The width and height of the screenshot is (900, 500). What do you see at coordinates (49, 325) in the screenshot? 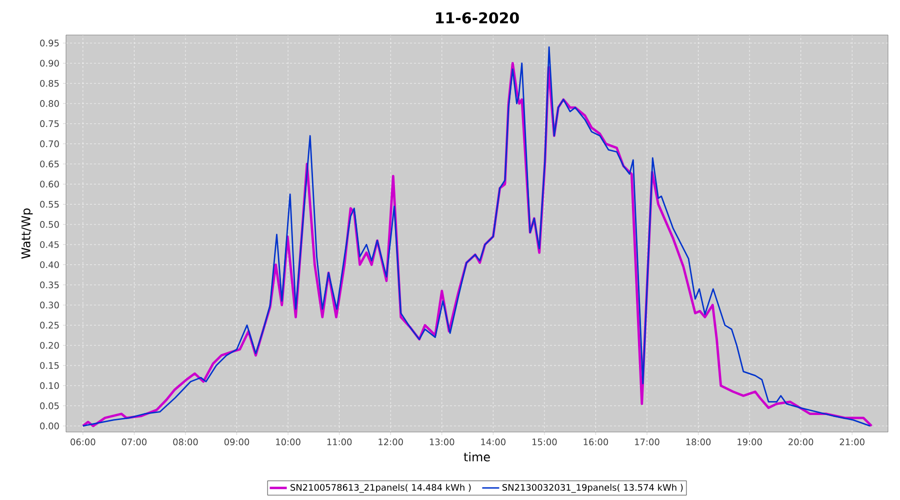
I see `y-tick-label: 0.25` at bounding box center [49, 325].